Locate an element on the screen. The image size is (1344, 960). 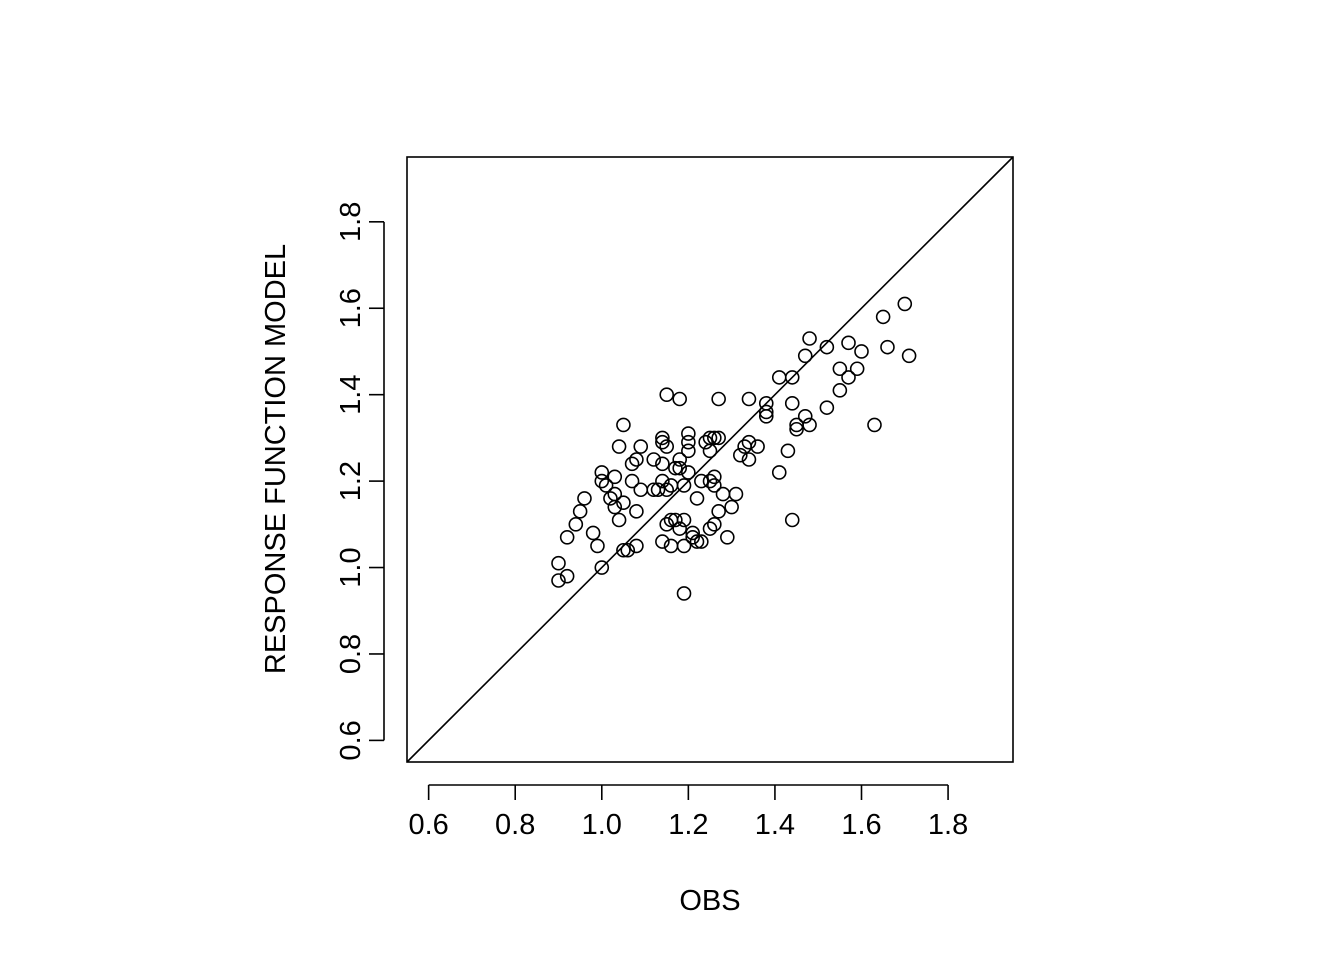
x-tick-label: 0.8 is located at coordinates (515, 825).